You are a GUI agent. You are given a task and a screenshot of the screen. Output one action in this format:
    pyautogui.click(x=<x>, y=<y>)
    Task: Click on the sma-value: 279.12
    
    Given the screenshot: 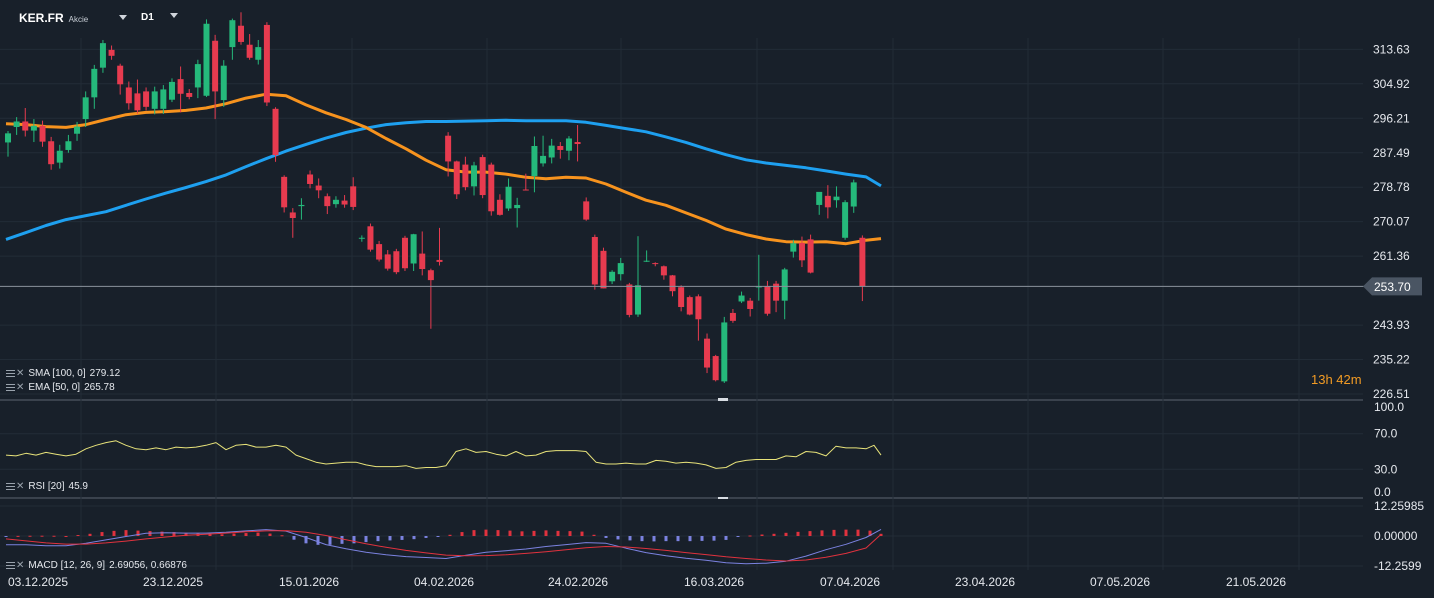 What is the action you would take?
    pyautogui.click(x=105, y=373)
    